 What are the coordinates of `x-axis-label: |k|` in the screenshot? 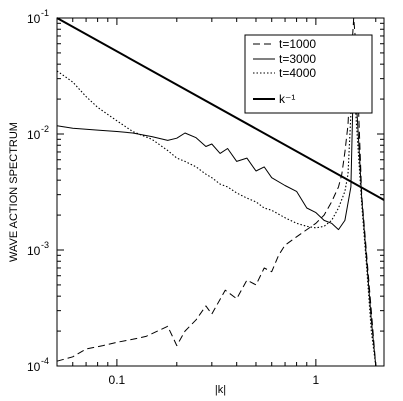 It's located at (220, 390).